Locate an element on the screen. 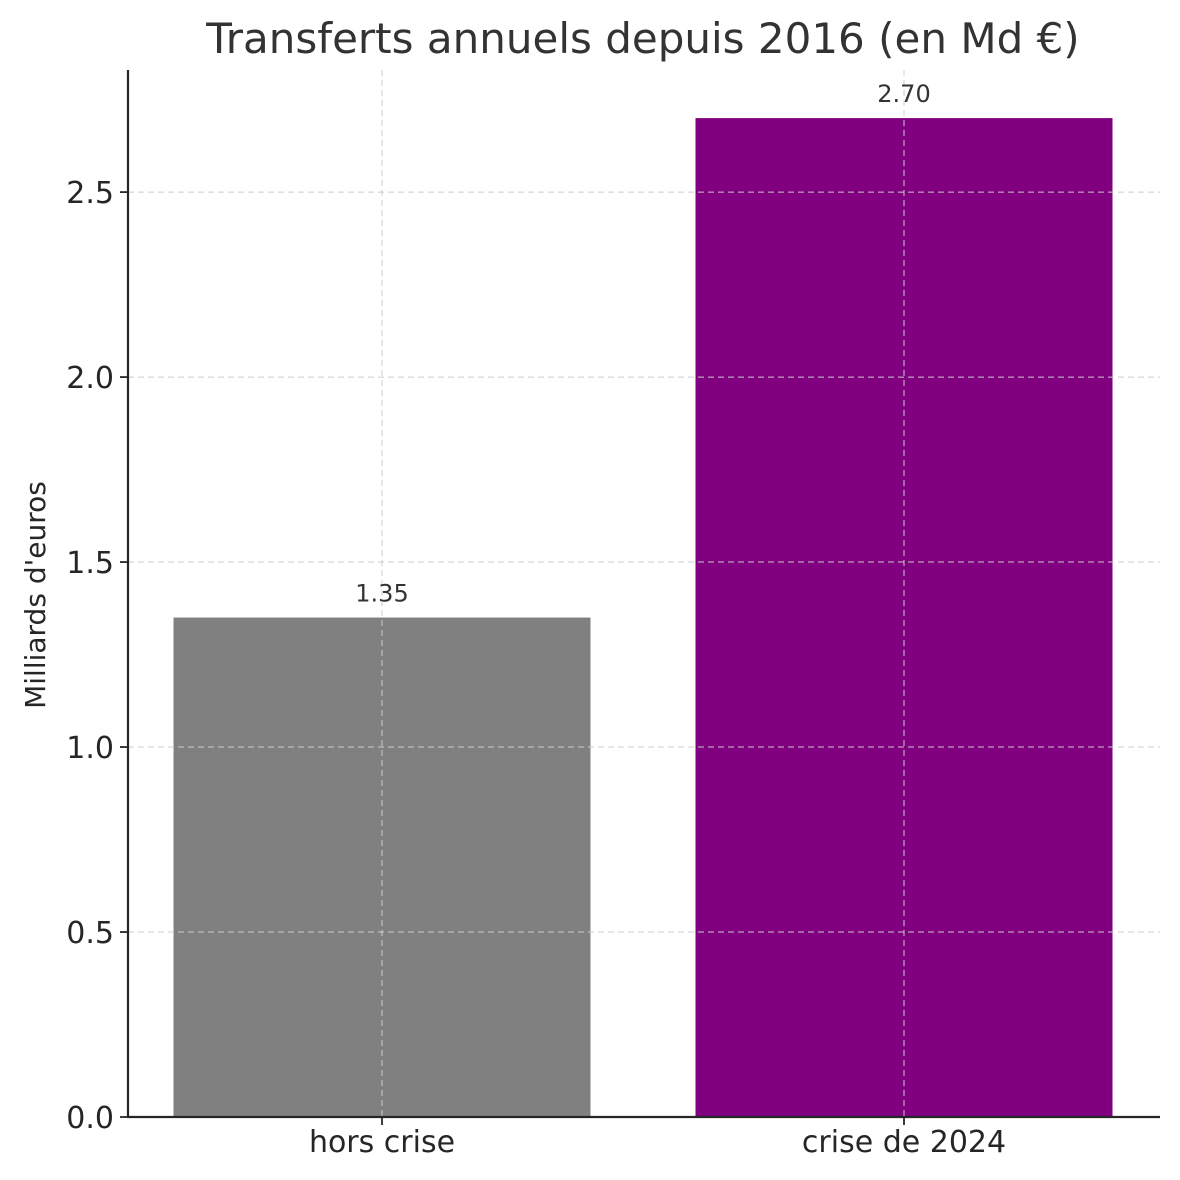 The width and height of the screenshot is (1180, 1180). y-tick-label: 2.5 is located at coordinates (90, 193).